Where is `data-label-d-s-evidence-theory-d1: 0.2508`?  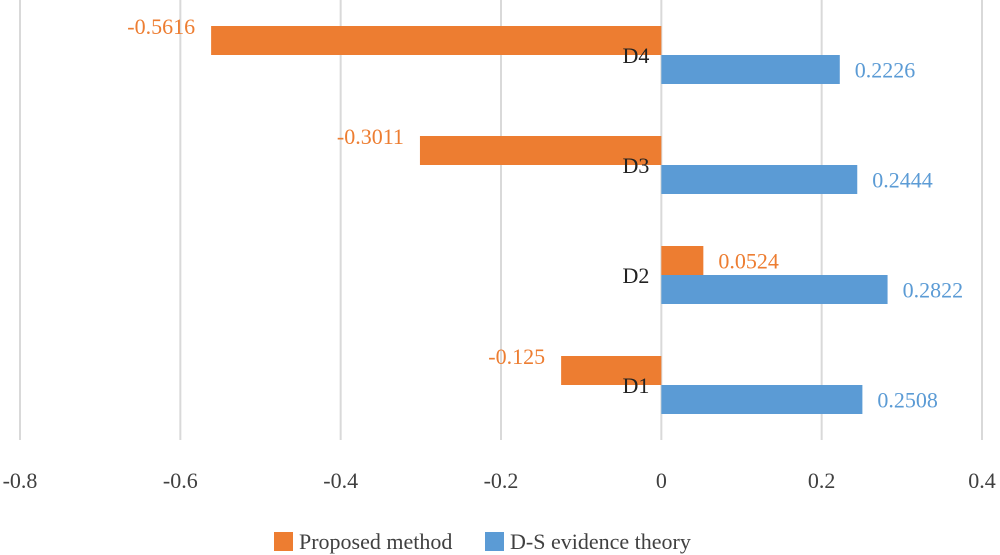 data-label-d-s-evidence-theory-d1: 0.2508 is located at coordinates (907, 400).